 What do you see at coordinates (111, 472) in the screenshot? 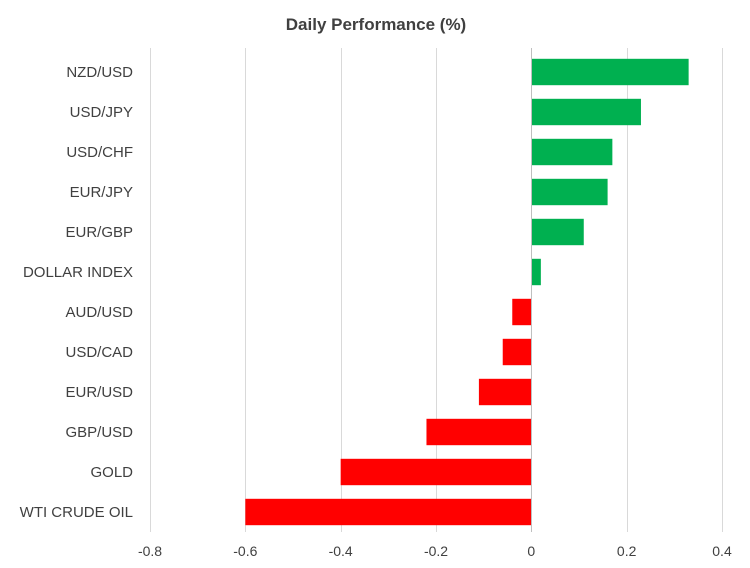
I see `category-label: GOLD` at bounding box center [111, 472].